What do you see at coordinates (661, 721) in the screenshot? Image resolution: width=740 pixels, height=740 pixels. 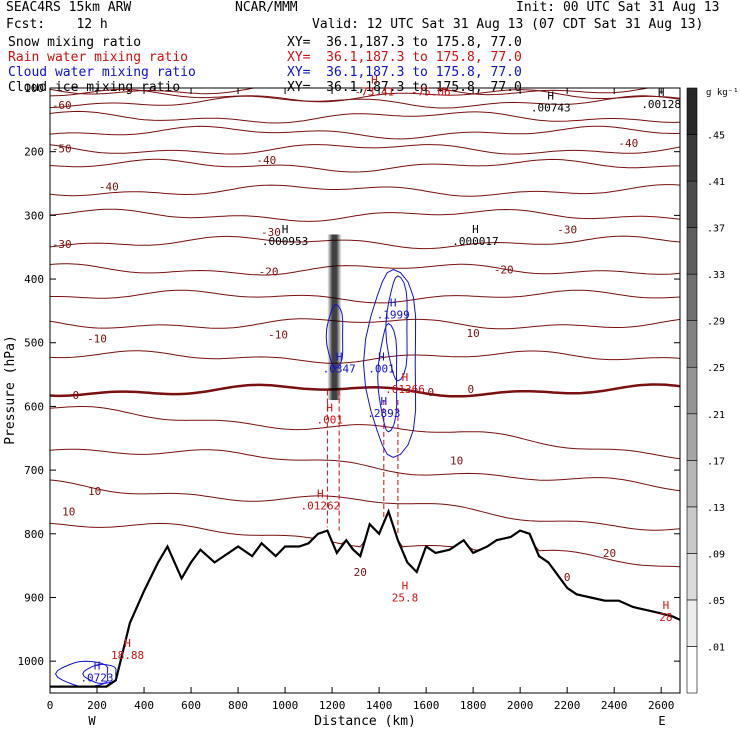 I see `x-axis-east-label: E` at bounding box center [661, 721].